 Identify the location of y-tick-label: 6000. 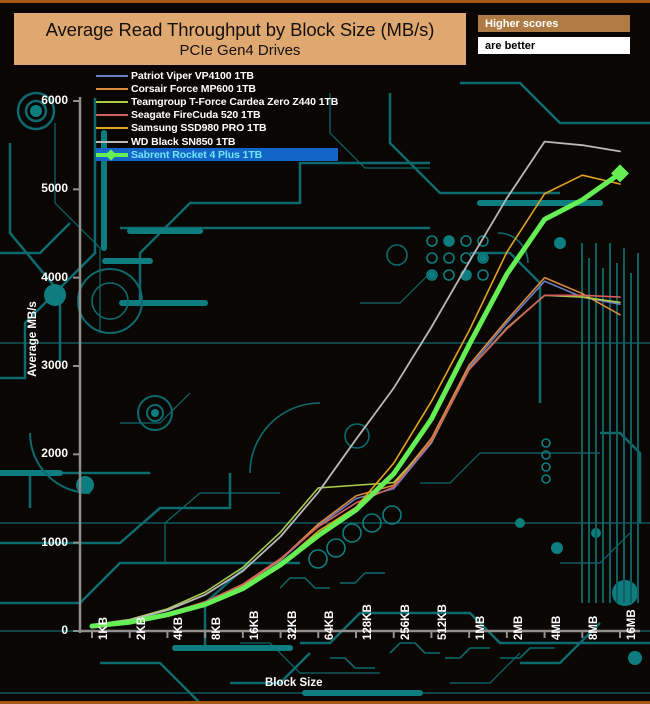
(54, 100).